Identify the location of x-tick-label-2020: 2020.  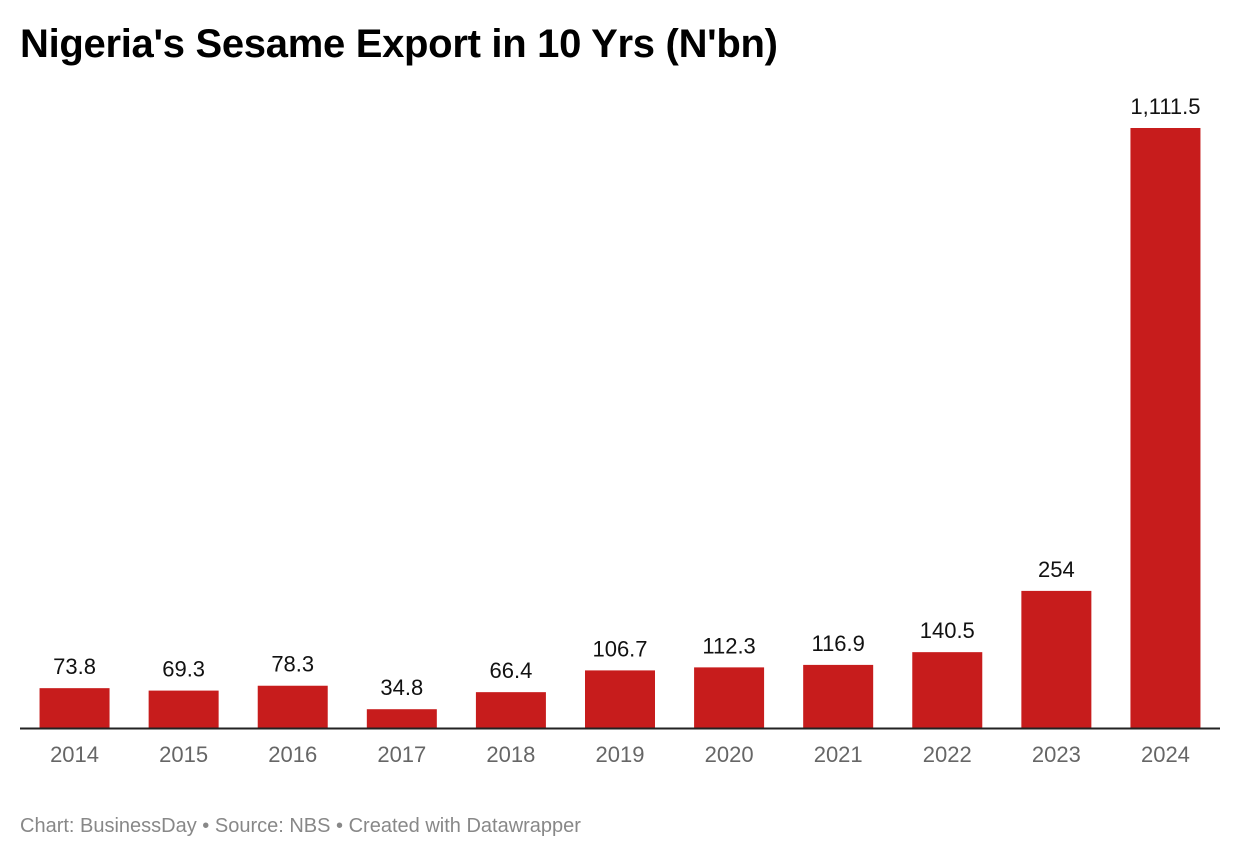
(729, 754).